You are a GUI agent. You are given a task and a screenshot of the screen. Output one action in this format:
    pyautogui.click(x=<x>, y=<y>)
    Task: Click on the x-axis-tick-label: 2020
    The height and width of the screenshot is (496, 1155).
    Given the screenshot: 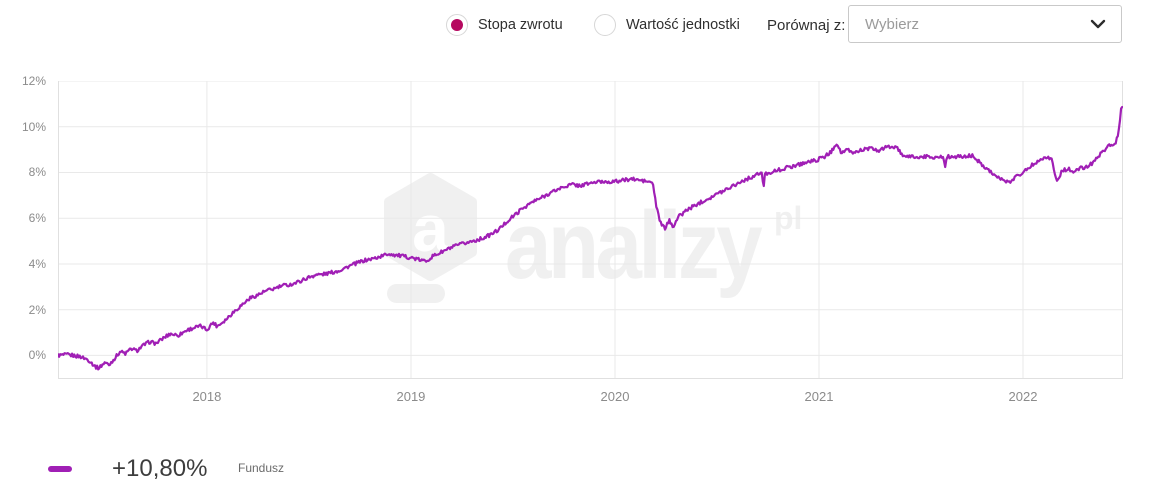 What is the action you would take?
    pyautogui.click(x=615, y=396)
    